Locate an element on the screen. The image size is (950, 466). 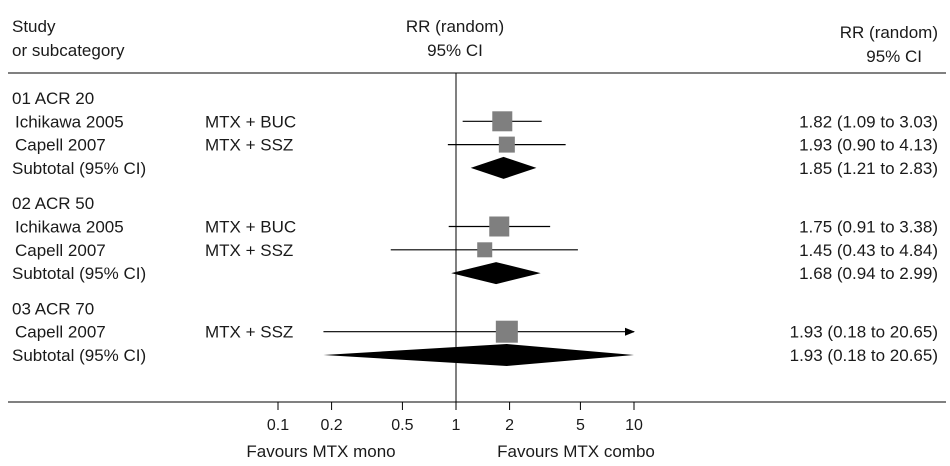
header-study-line2: or subcategory is located at coordinates (68, 50).